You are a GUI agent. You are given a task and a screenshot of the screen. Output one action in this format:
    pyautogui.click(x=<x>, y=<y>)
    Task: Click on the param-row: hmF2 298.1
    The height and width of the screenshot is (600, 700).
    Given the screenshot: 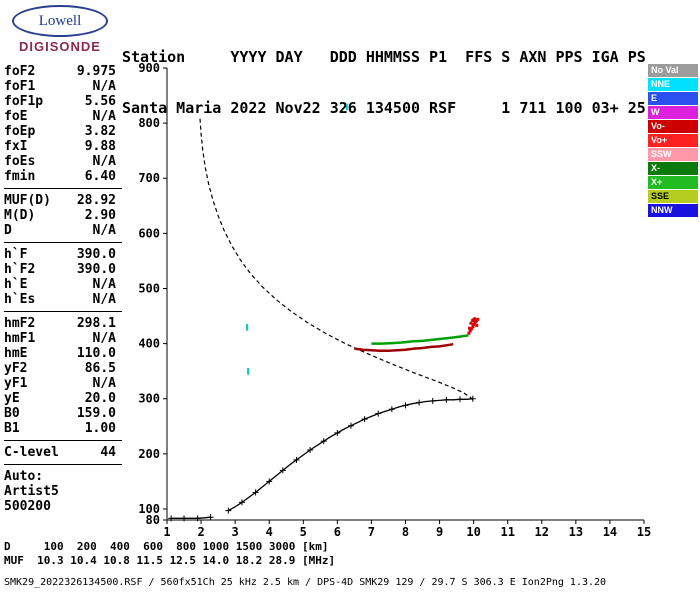 What is the action you would take?
    pyautogui.click(x=60, y=323)
    